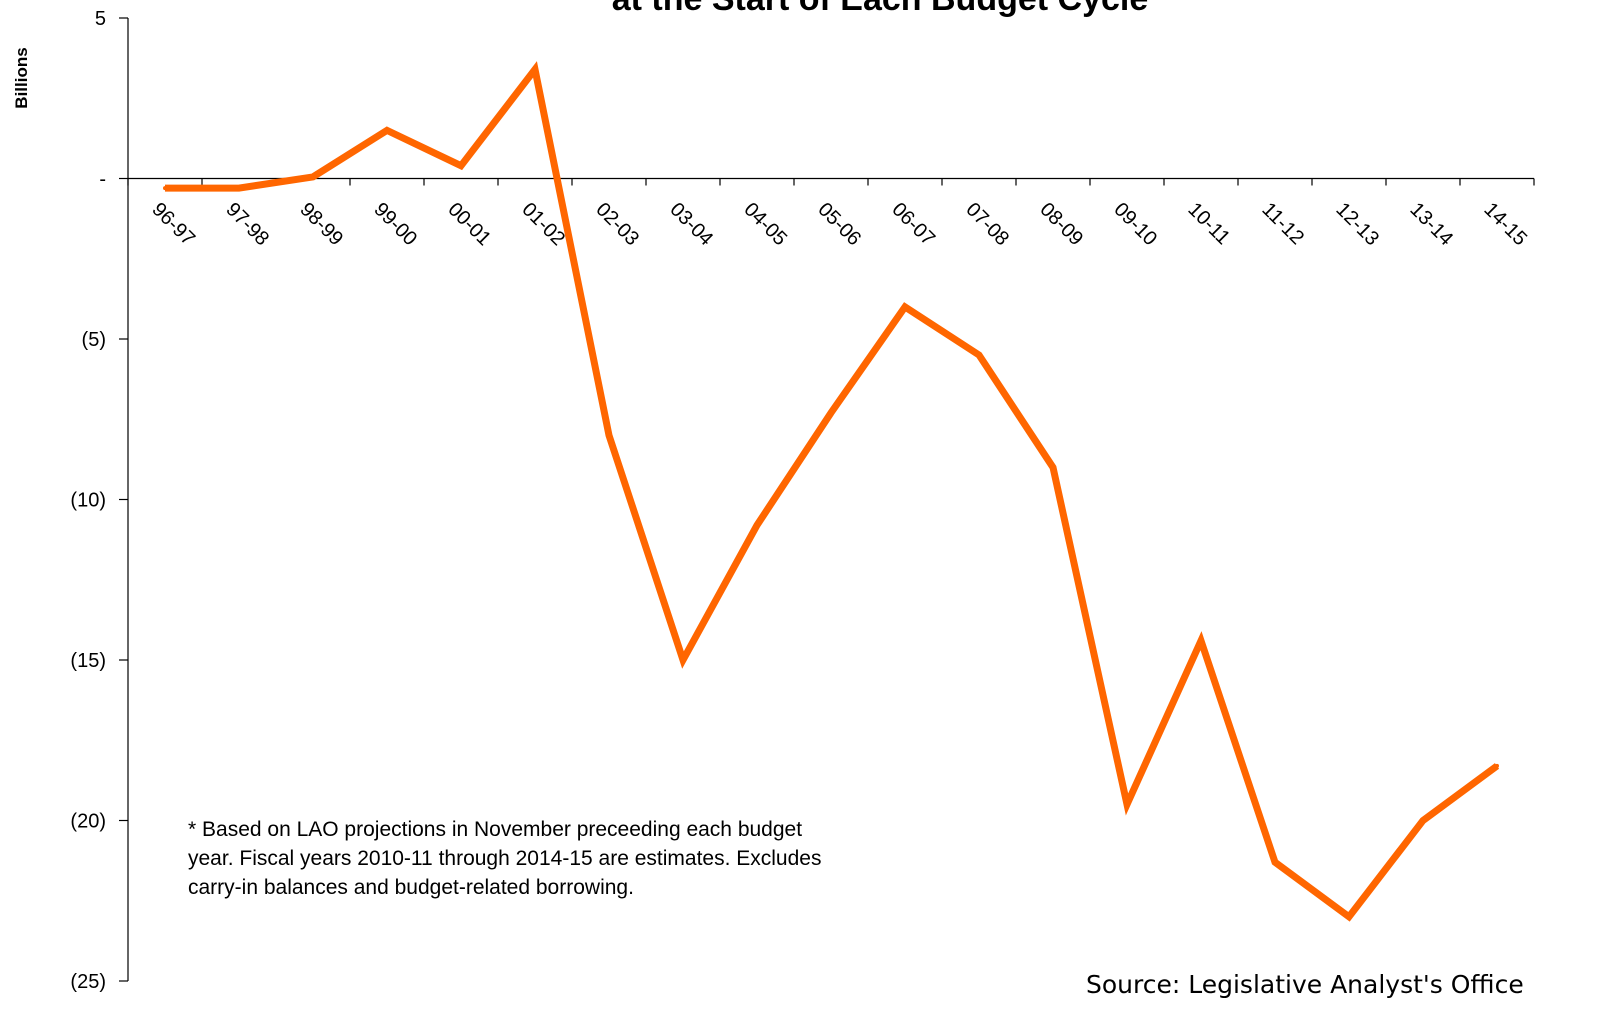  I want to click on y-tick-label: (25), so click(88, 982).